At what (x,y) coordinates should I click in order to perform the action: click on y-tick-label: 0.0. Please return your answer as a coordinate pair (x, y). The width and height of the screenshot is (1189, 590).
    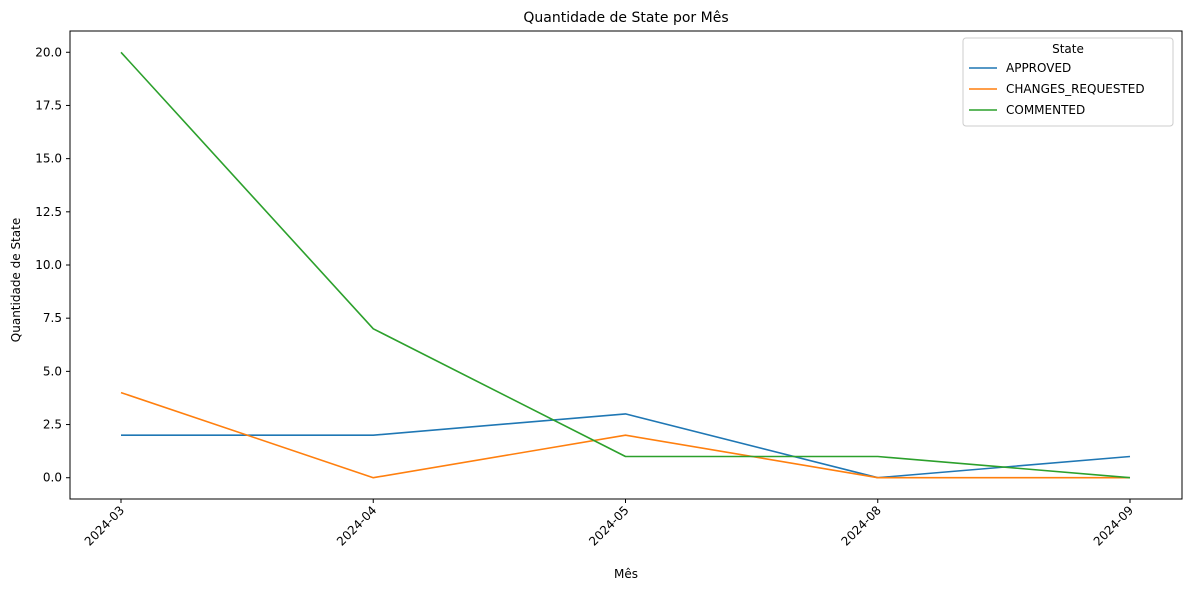
    Looking at the image, I should click on (52, 478).